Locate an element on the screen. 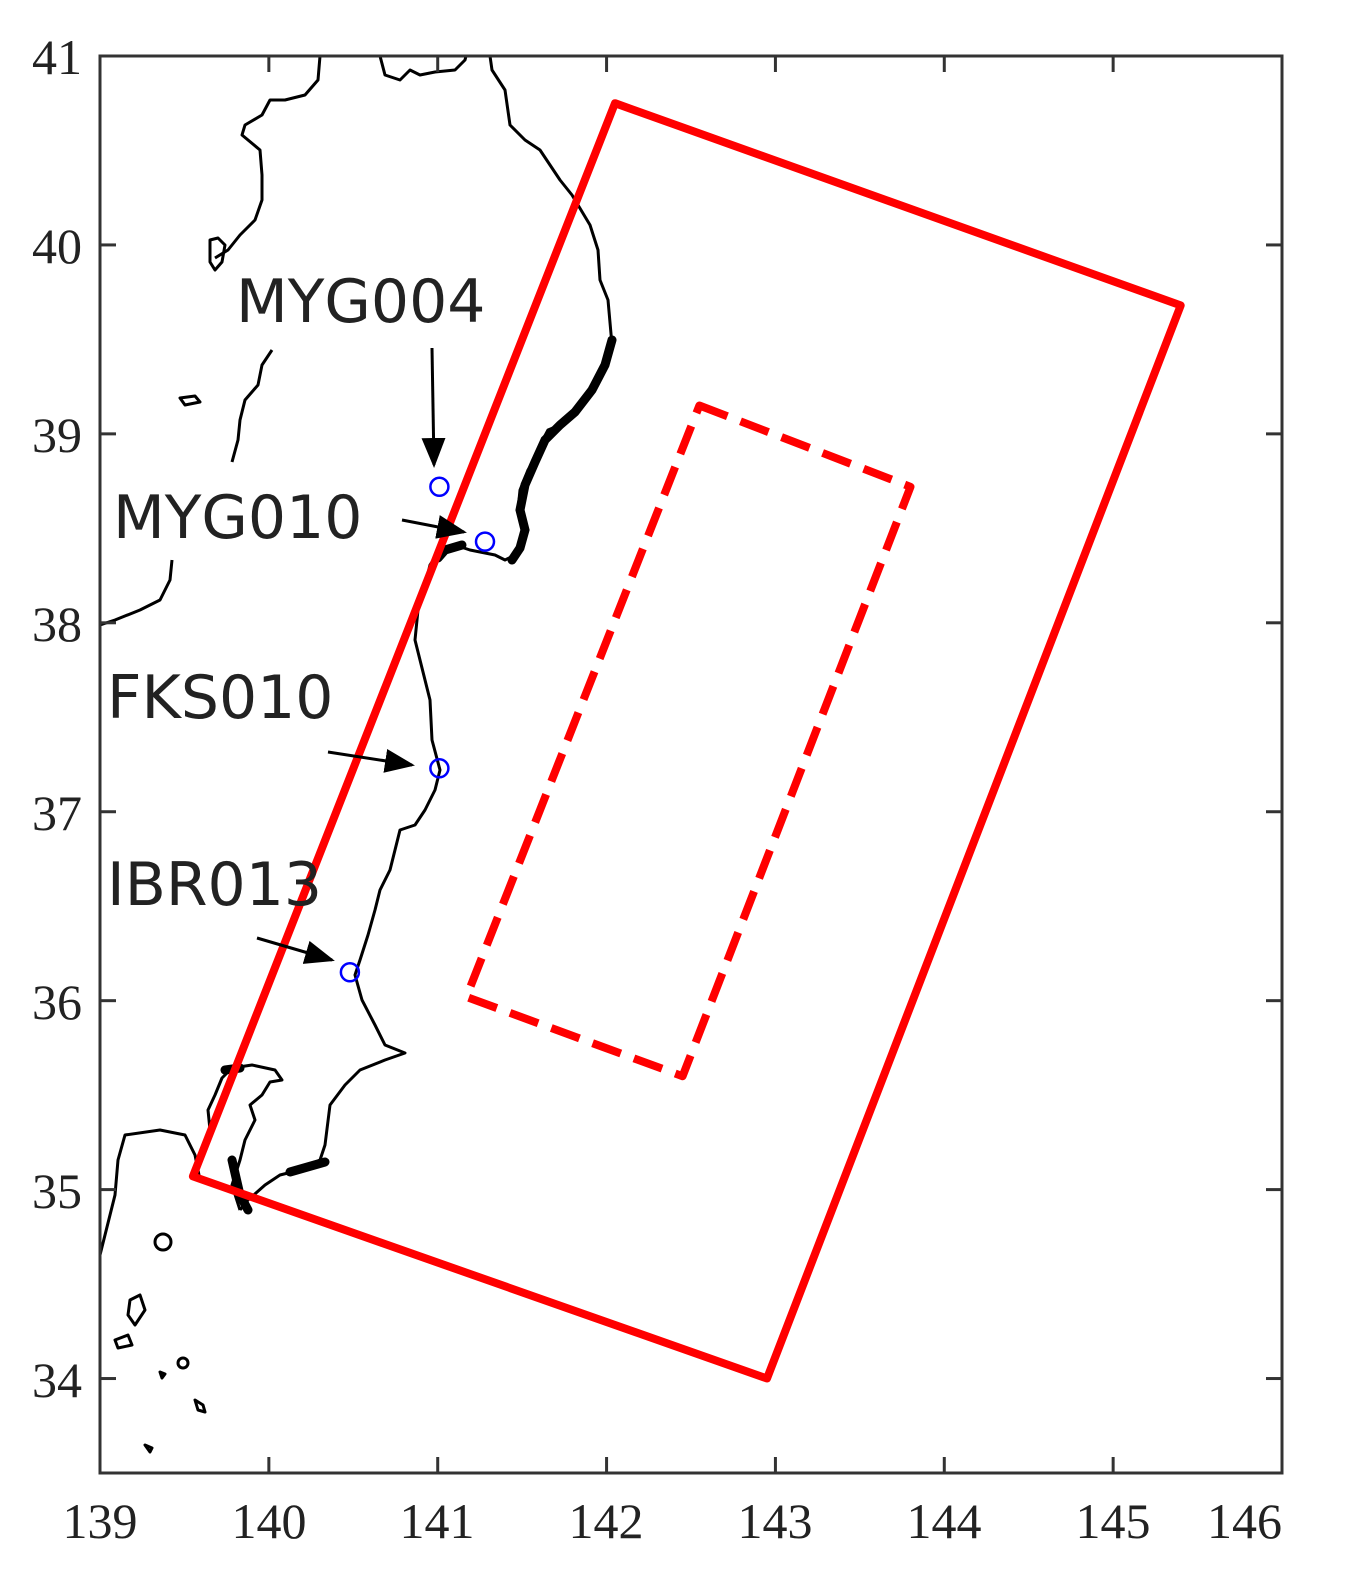 The height and width of the screenshot is (1589, 1362). arrow-ibr013 is located at coordinates (295, 950).